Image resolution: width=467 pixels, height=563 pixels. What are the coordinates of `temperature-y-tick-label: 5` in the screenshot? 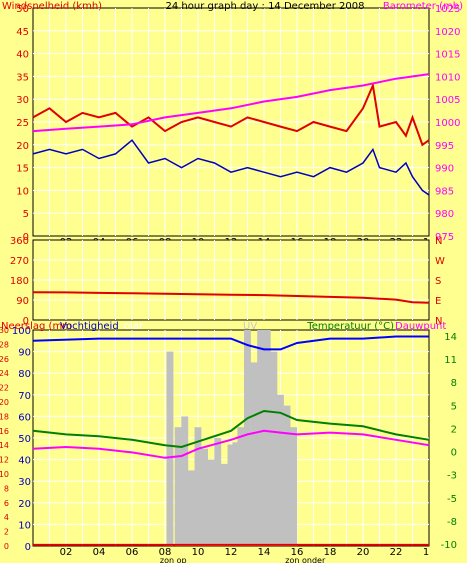 It's located at (454, 406).